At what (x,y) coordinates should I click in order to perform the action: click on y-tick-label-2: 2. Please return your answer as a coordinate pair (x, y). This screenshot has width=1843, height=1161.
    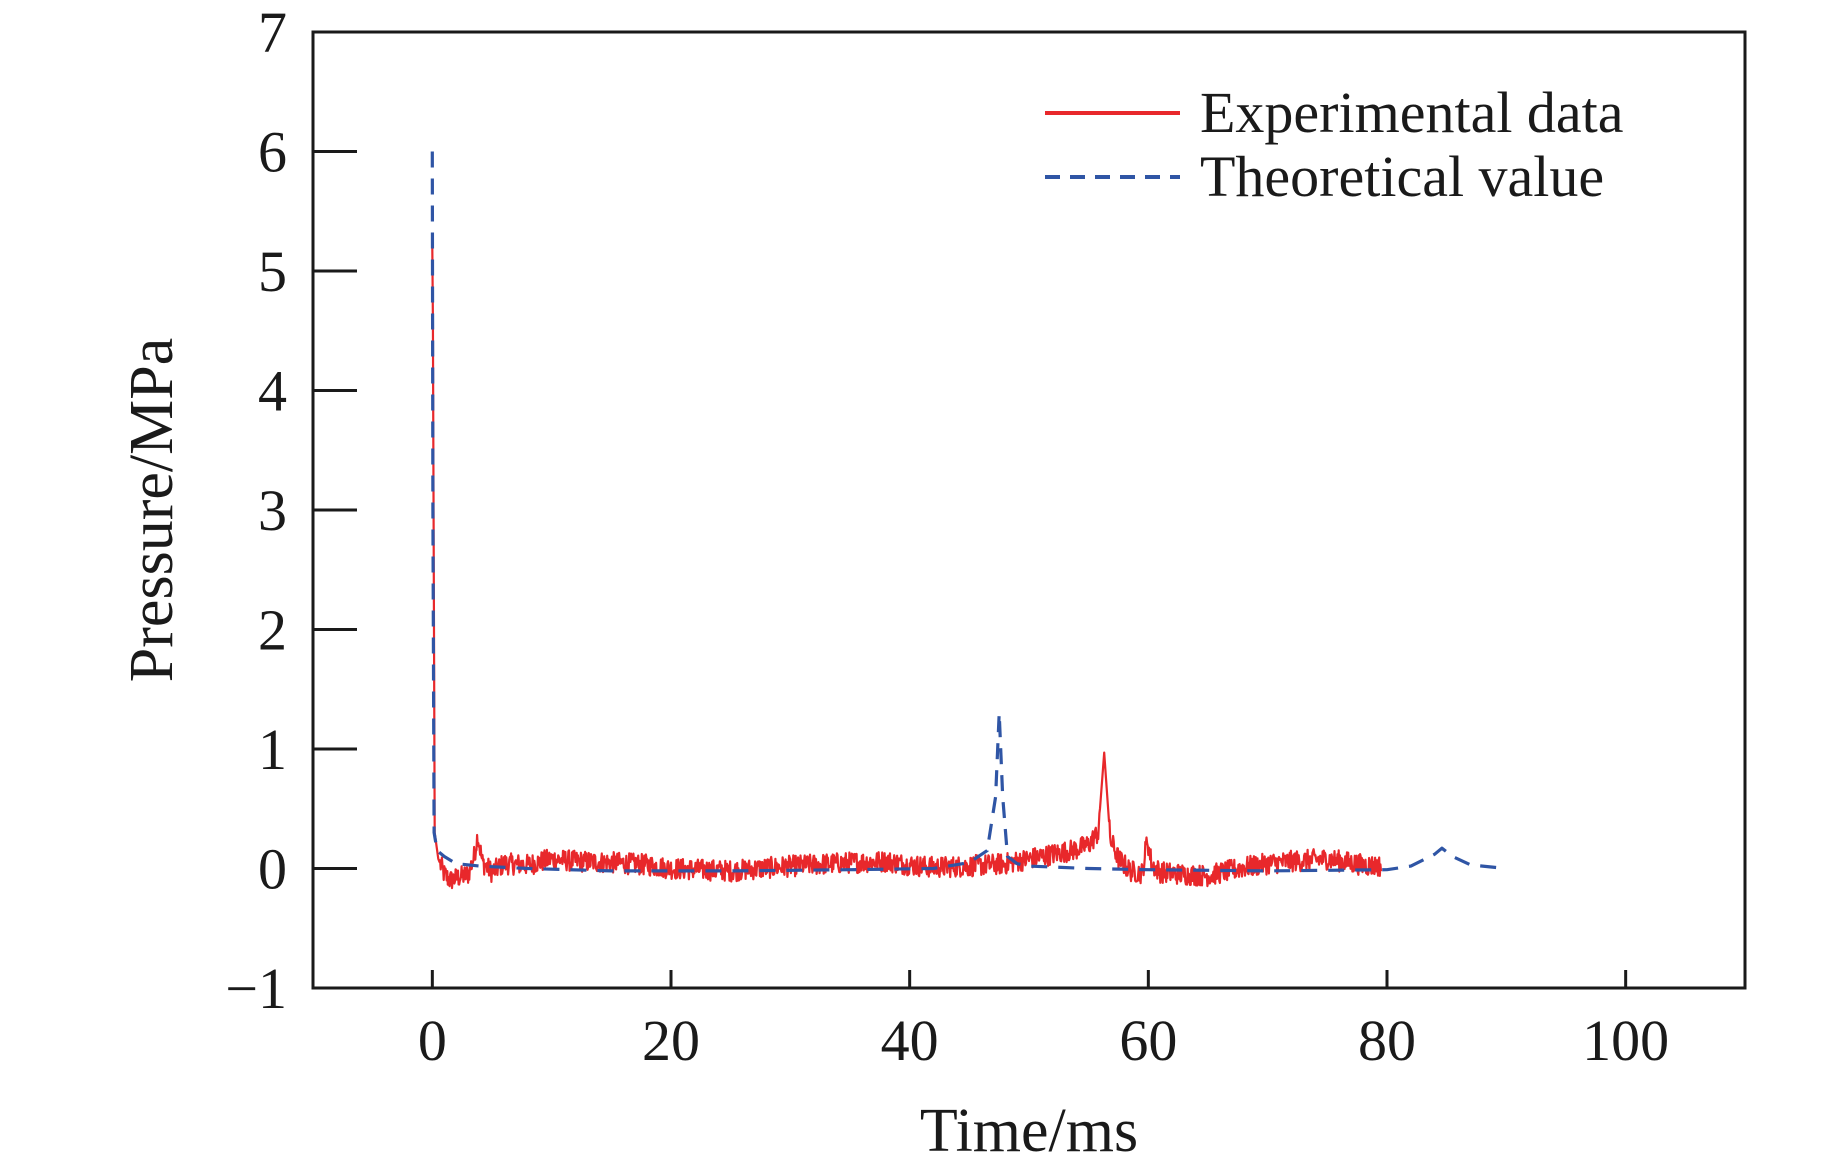
    Looking at the image, I should click on (272, 630).